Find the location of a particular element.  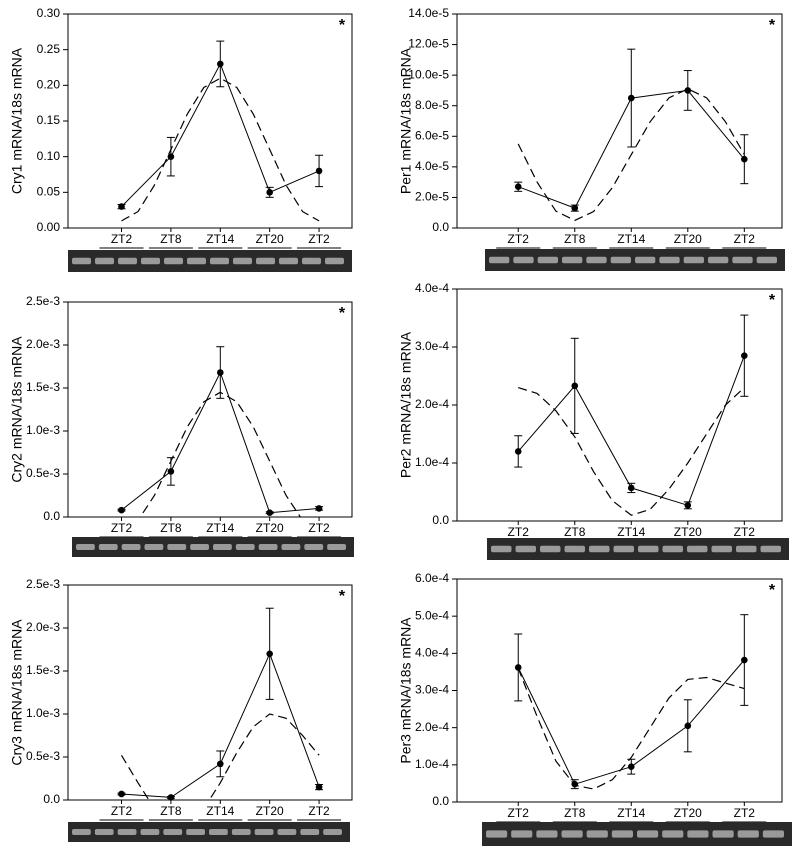

y-tick-label: 8.0e-5 is located at coordinates (432, 105).